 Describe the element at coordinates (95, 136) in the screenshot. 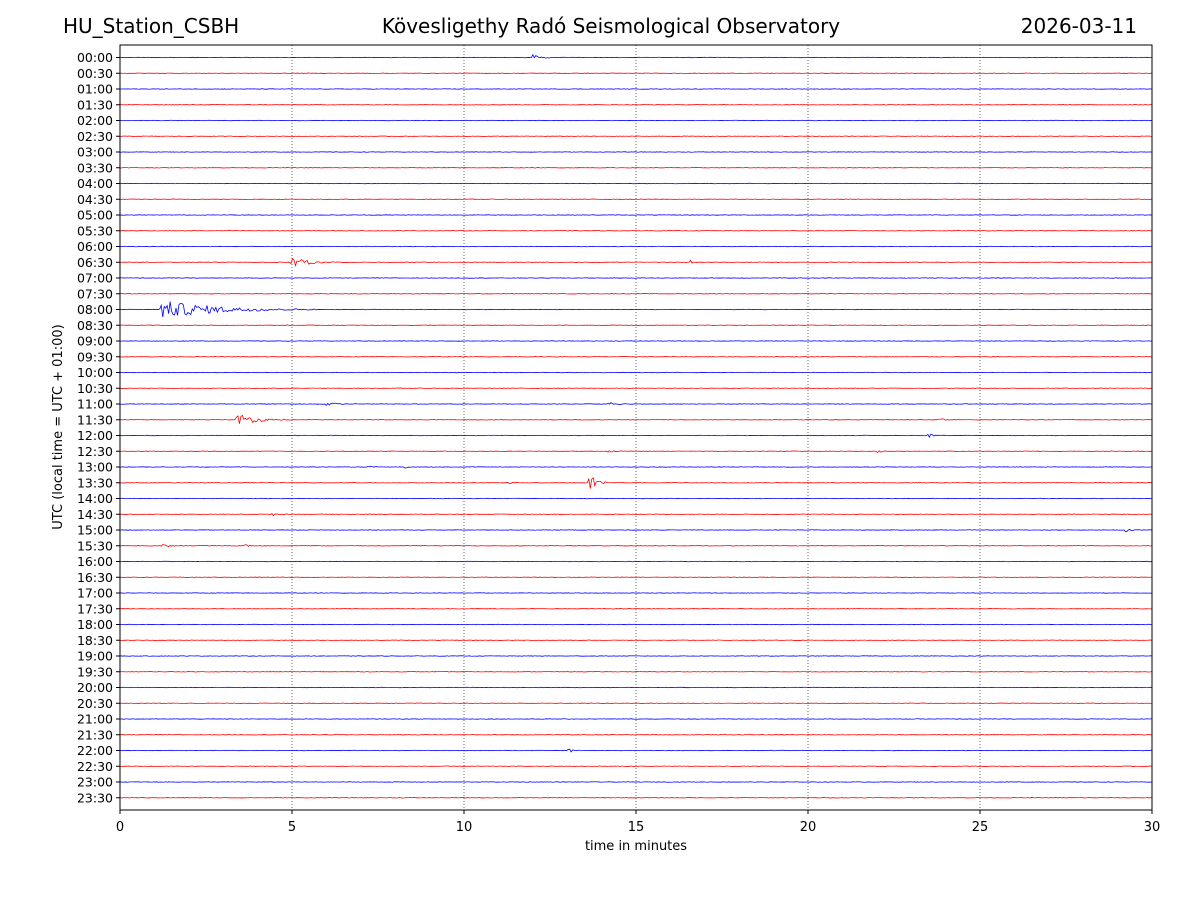

I see `y-tick-label: 02:30` at that location.